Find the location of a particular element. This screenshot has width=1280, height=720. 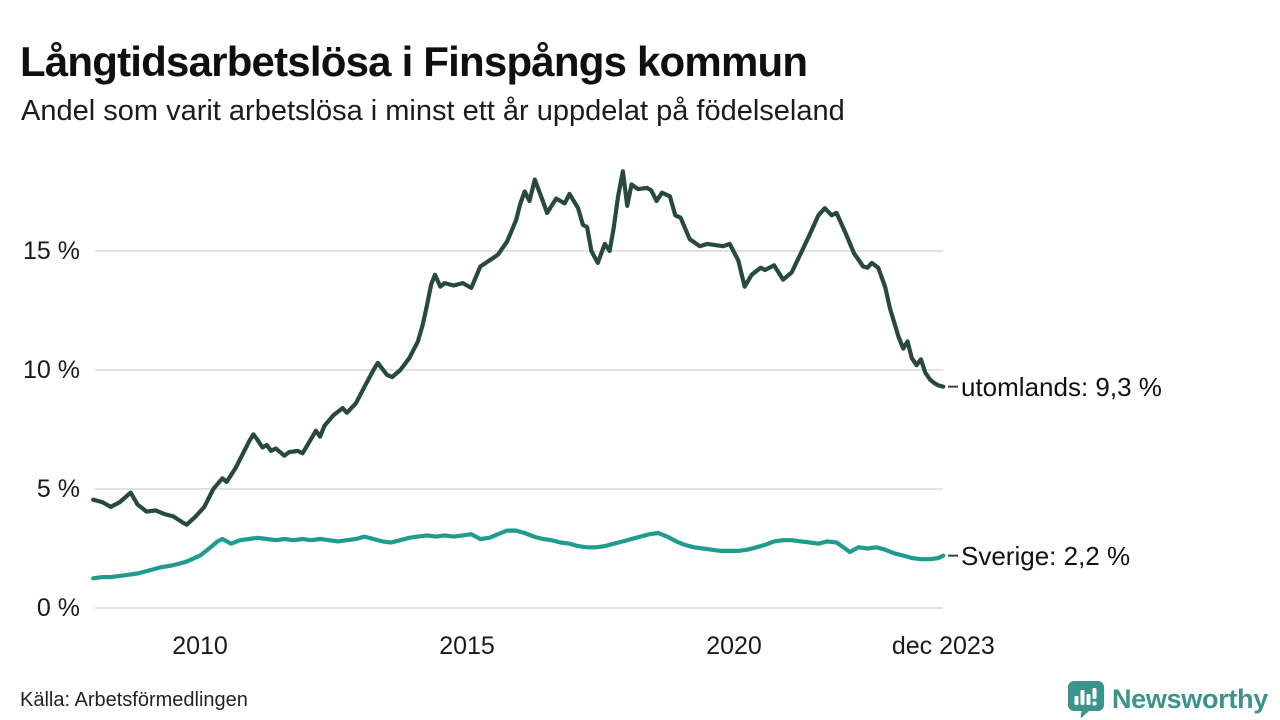

x-axis-tick: dec 2023 is located at coordinates (943, 646).